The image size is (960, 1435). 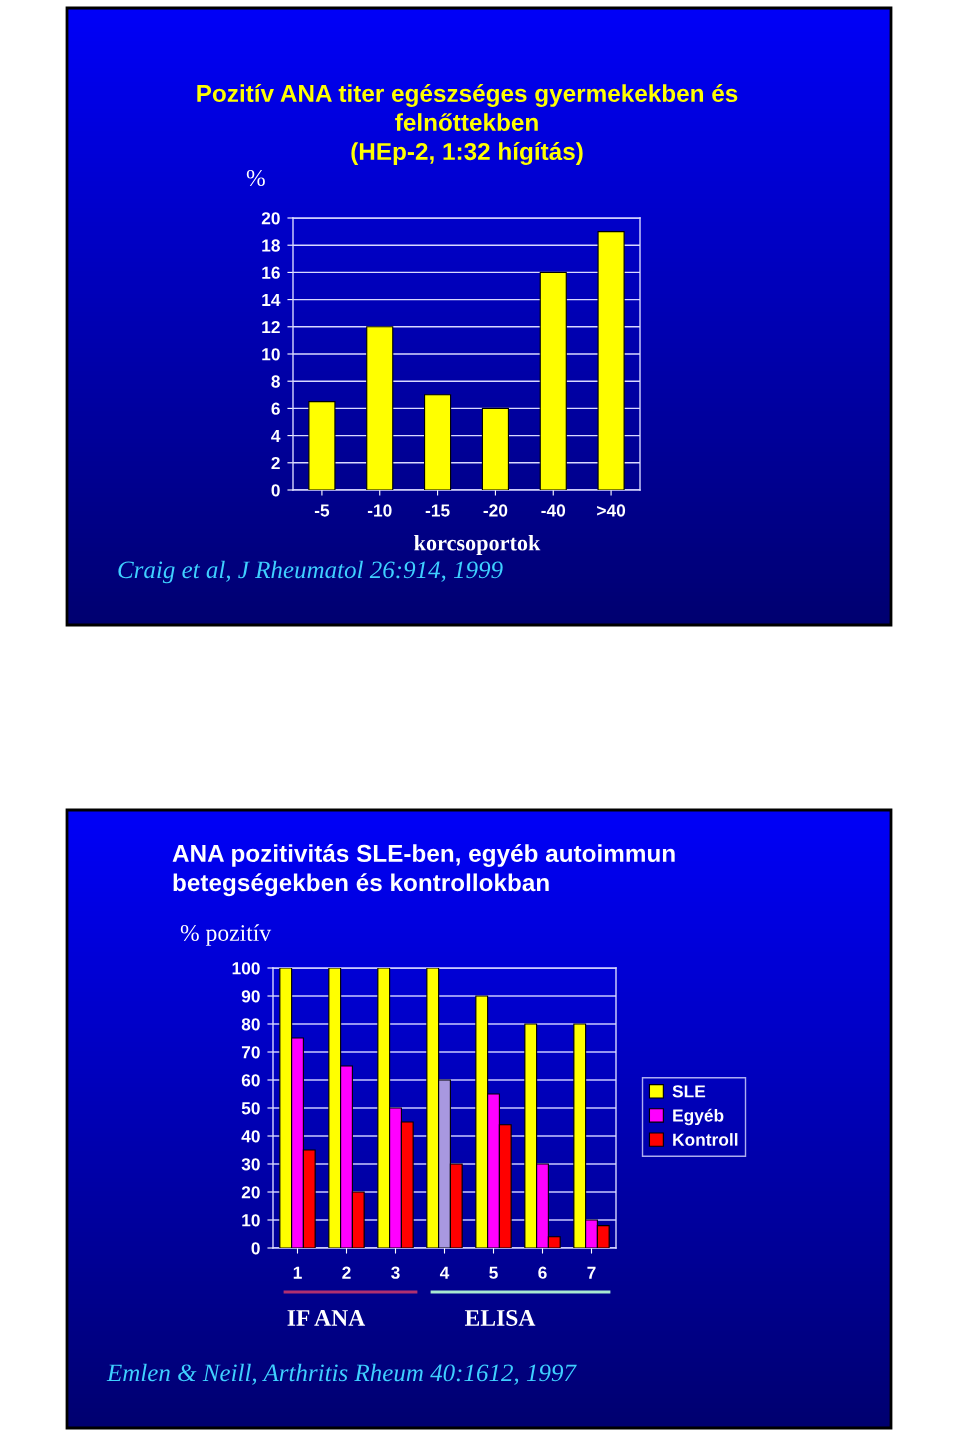 What do you see at coordinates (226, 935) in the screenshot?
I see `y-axis-title: % pozitív` at bounding box center [226, 935].